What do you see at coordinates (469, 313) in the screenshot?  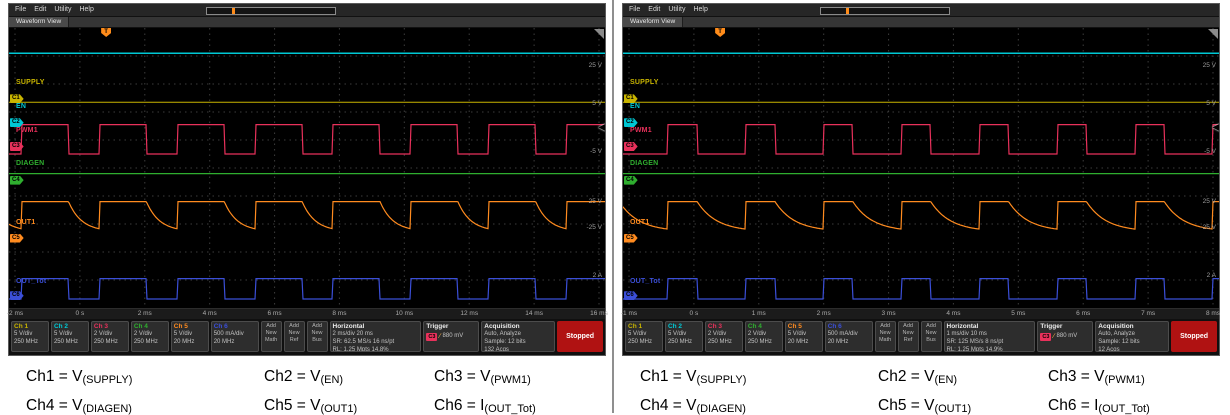 I see `time-tick: 12 ms` at bounding box center [469, 313].